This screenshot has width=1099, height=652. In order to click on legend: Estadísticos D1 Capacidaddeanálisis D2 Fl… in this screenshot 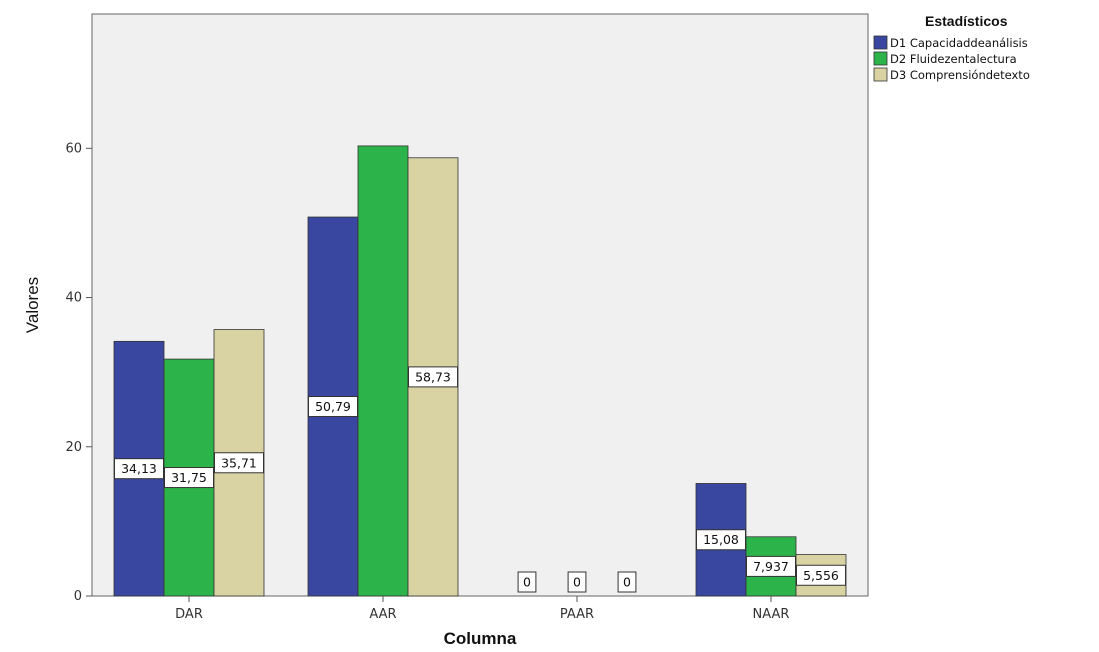, I will do `click(951, 47)`.